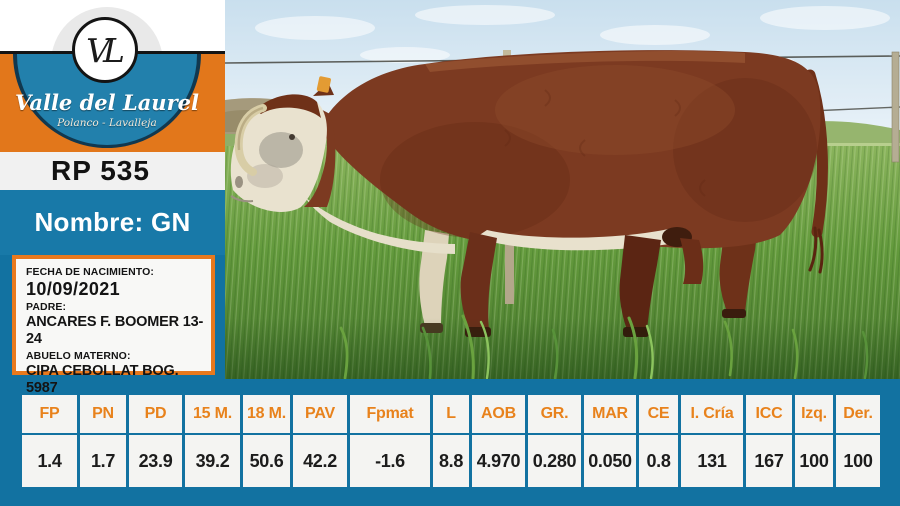 This screenshot has height=506, width=900. I want to click on table-column: FP 1.4, so click(49, 441).